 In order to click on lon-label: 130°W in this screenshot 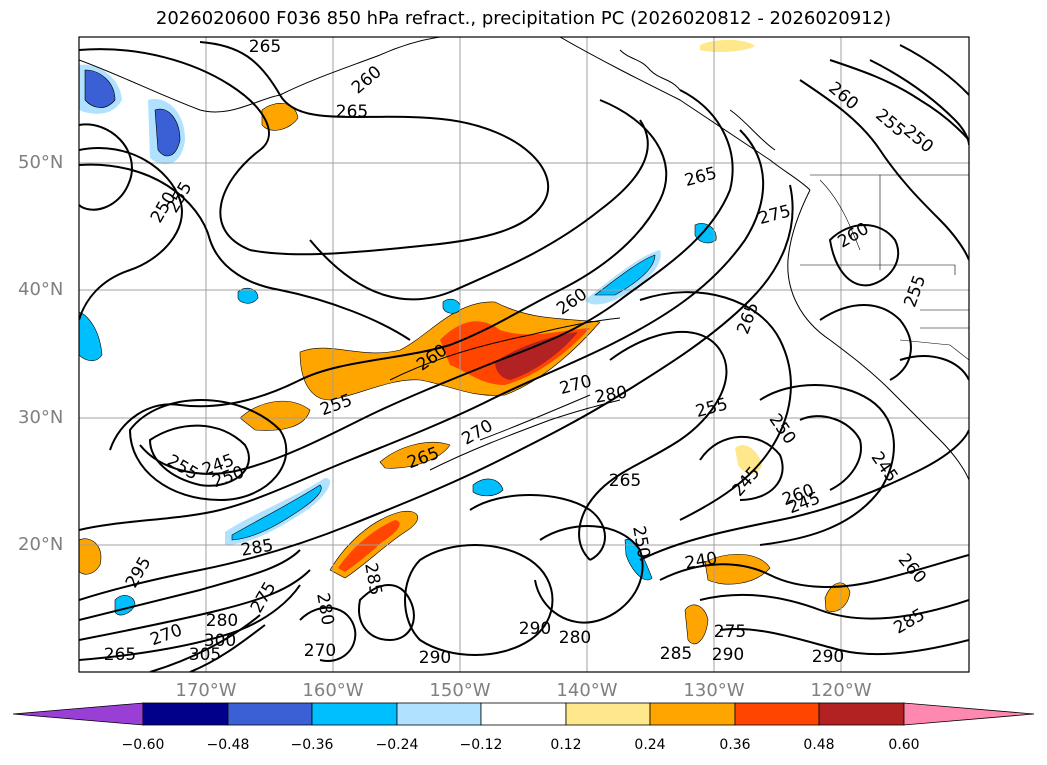, I will do `click(714, 690)`.